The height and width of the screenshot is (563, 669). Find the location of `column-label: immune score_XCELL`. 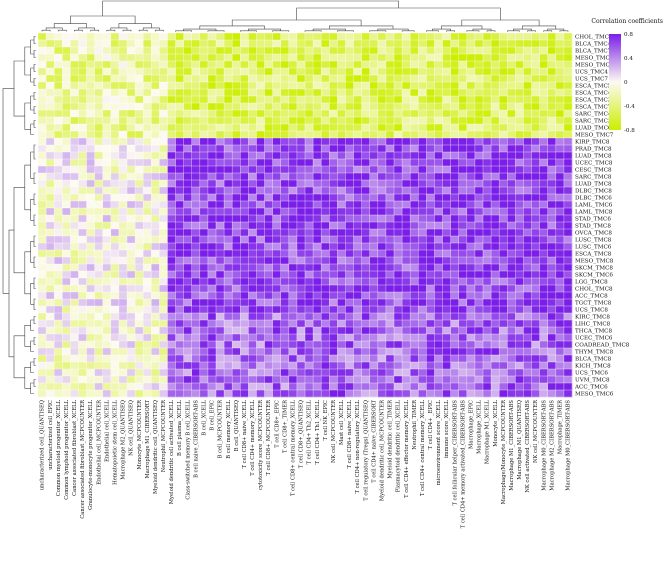

column-label: immune score_XCELL is located at coordinates (447, 428).